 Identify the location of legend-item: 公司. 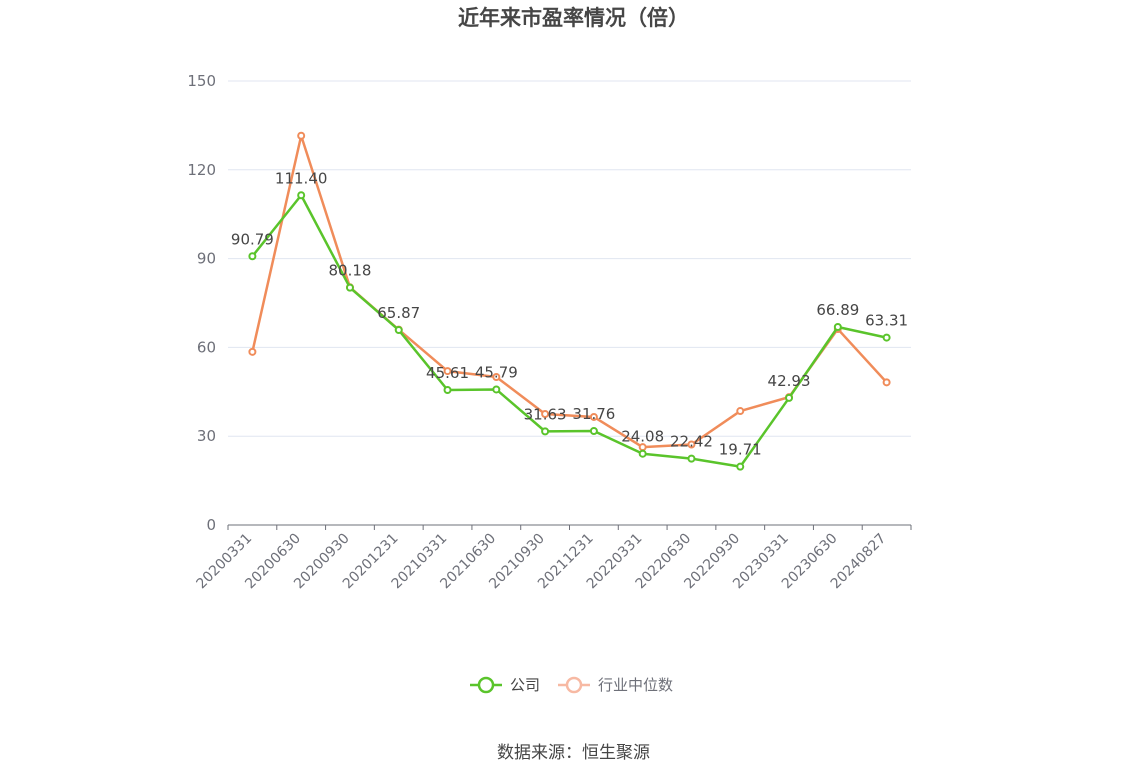
(505, 685).